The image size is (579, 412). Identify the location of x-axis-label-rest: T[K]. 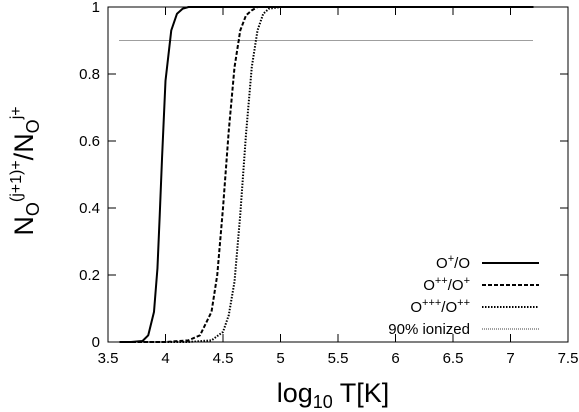
(361, 393).